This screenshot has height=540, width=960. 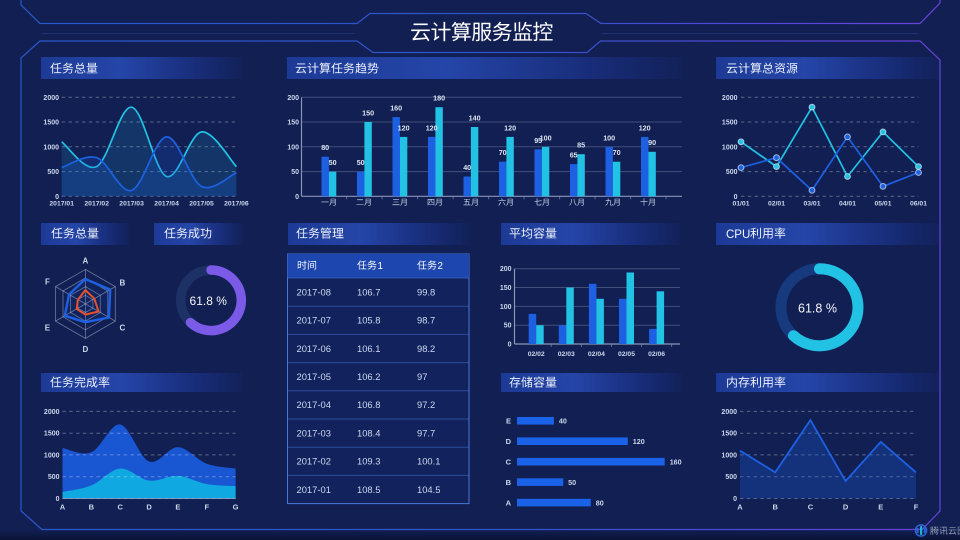 I want to click on svg-text: 2017-02, so click(x=314, y=461).